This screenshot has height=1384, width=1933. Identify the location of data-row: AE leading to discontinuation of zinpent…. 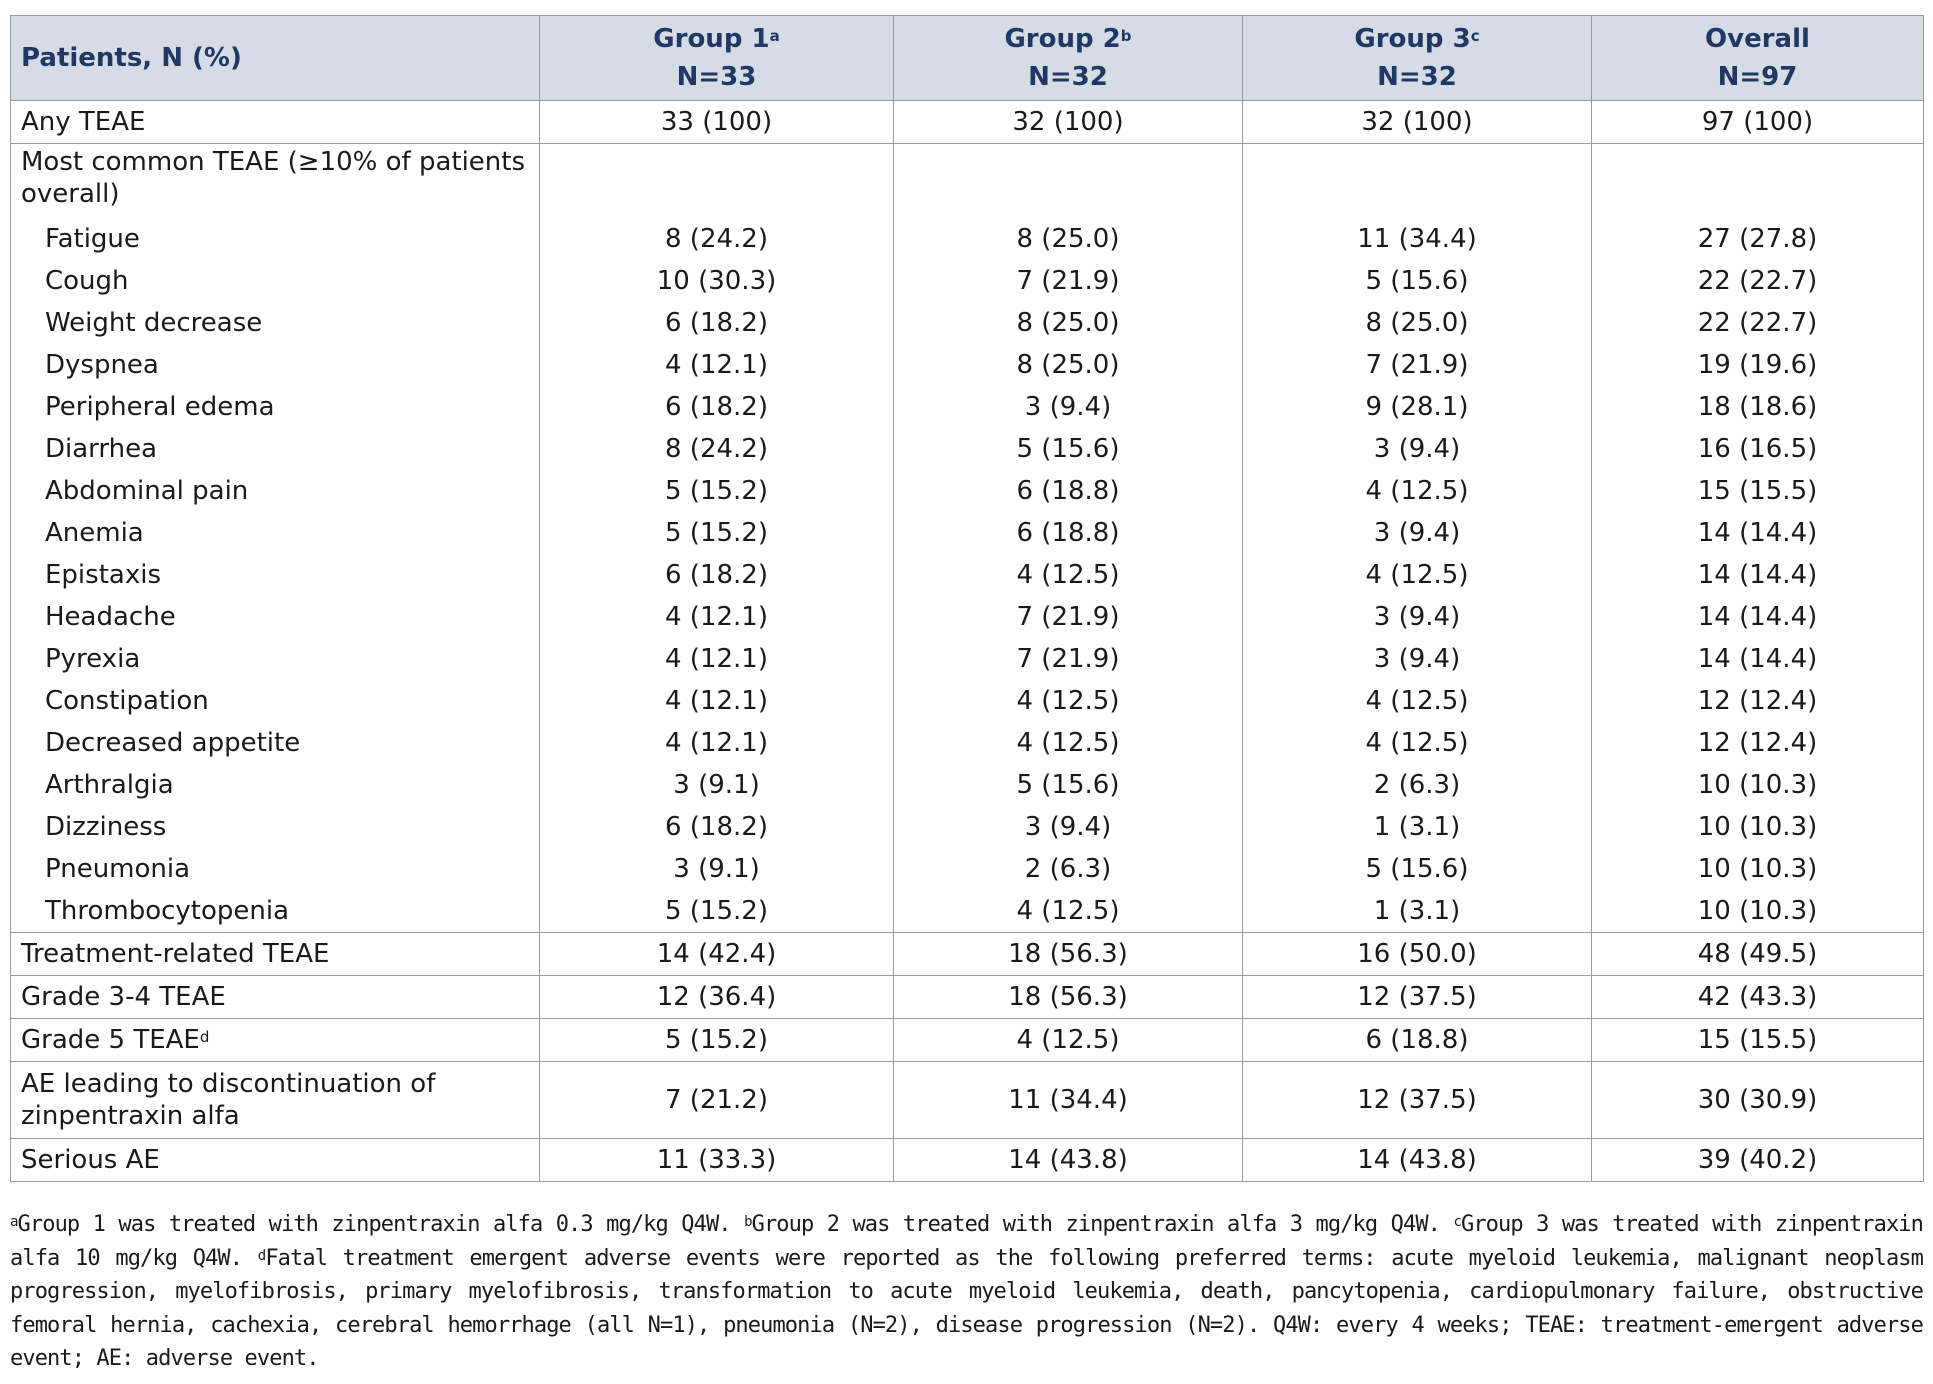
(967, 1100).